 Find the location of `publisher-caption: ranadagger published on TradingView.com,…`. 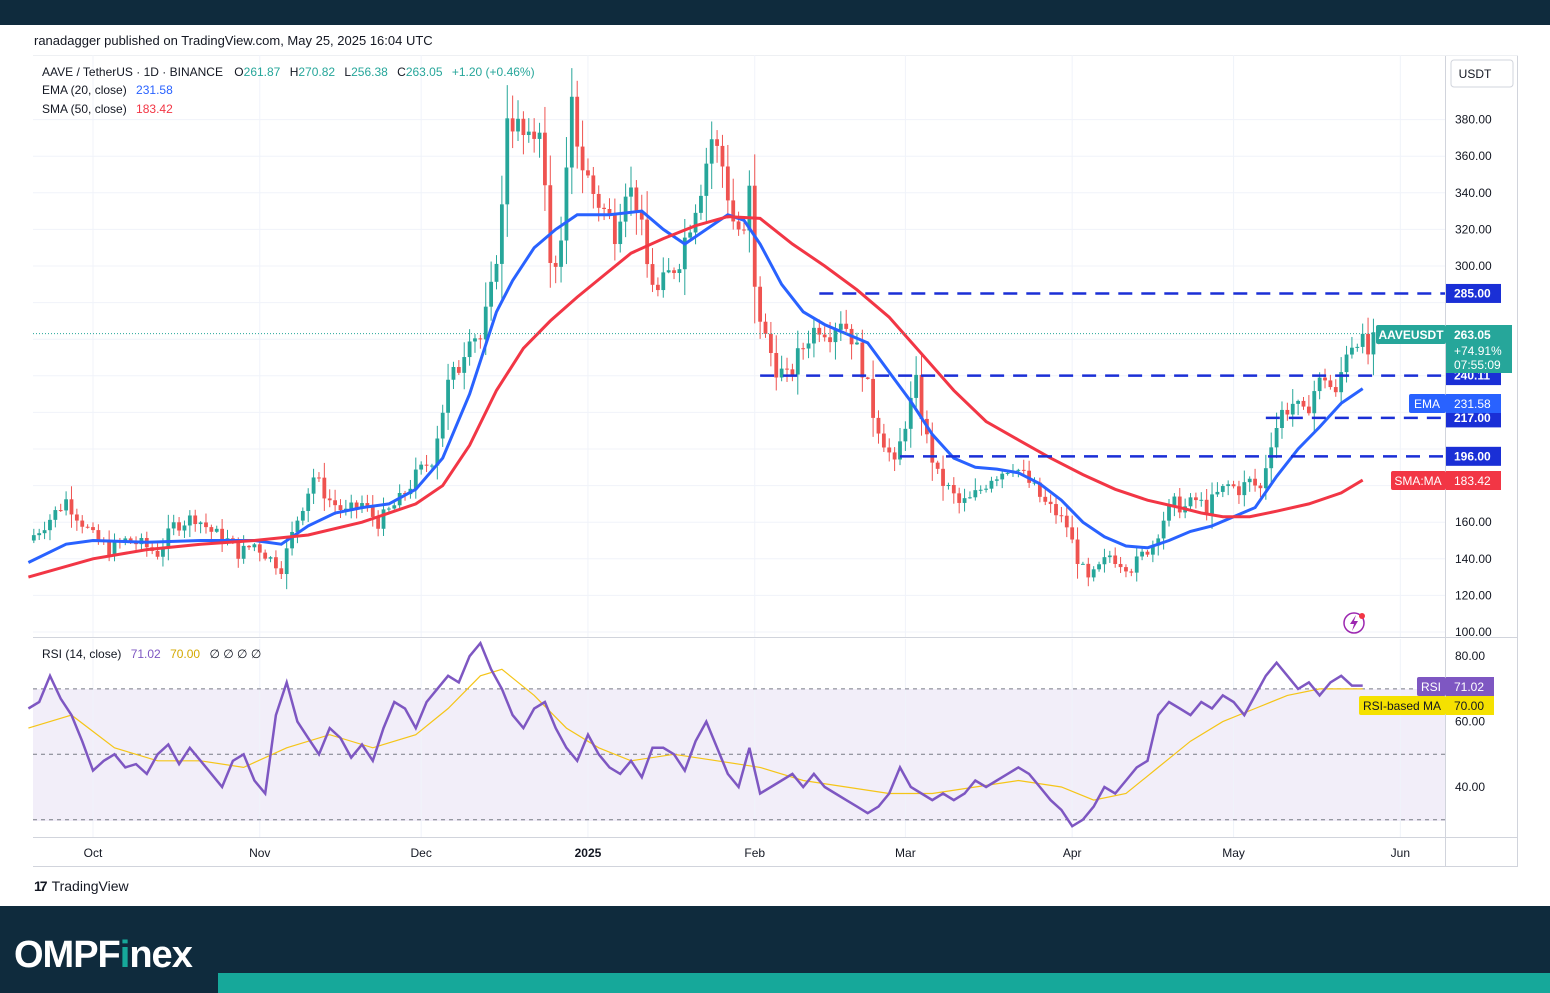

publisher-caption: ranadagger published on TradingView.com,… is located at coordinates (233, 40).